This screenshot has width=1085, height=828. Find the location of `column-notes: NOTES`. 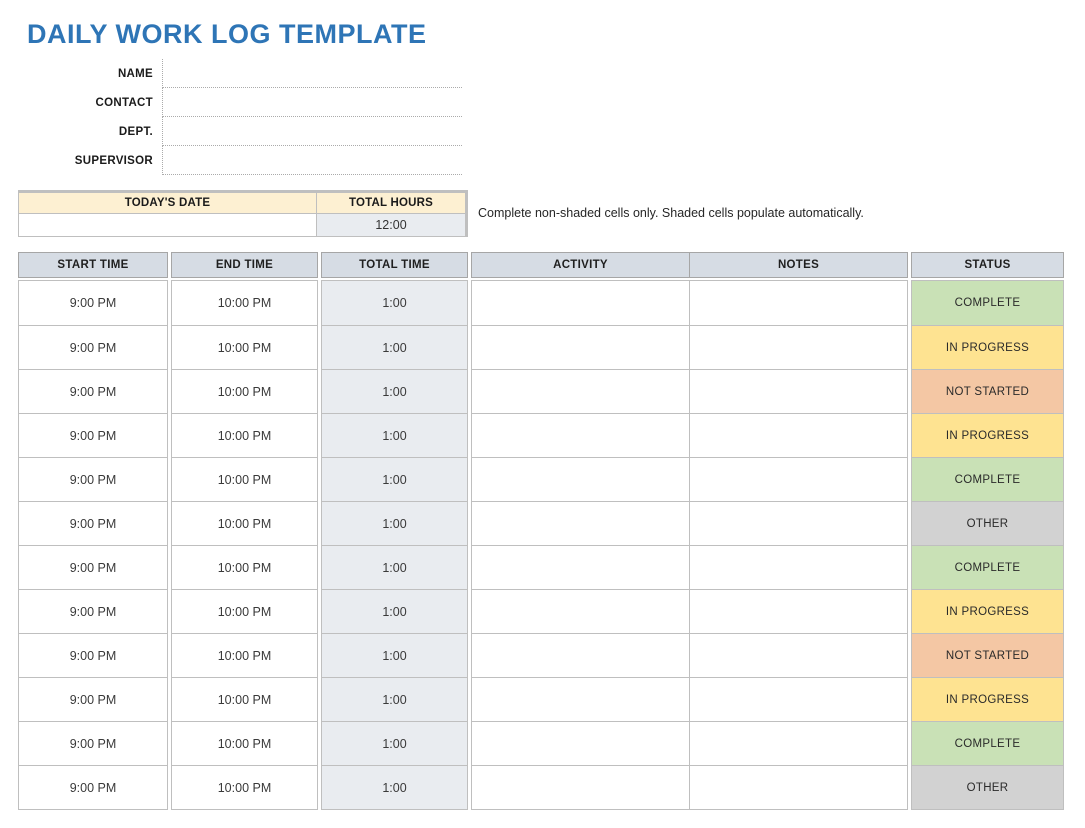

column-notes: NOTES is located at coordinates (799, 531).